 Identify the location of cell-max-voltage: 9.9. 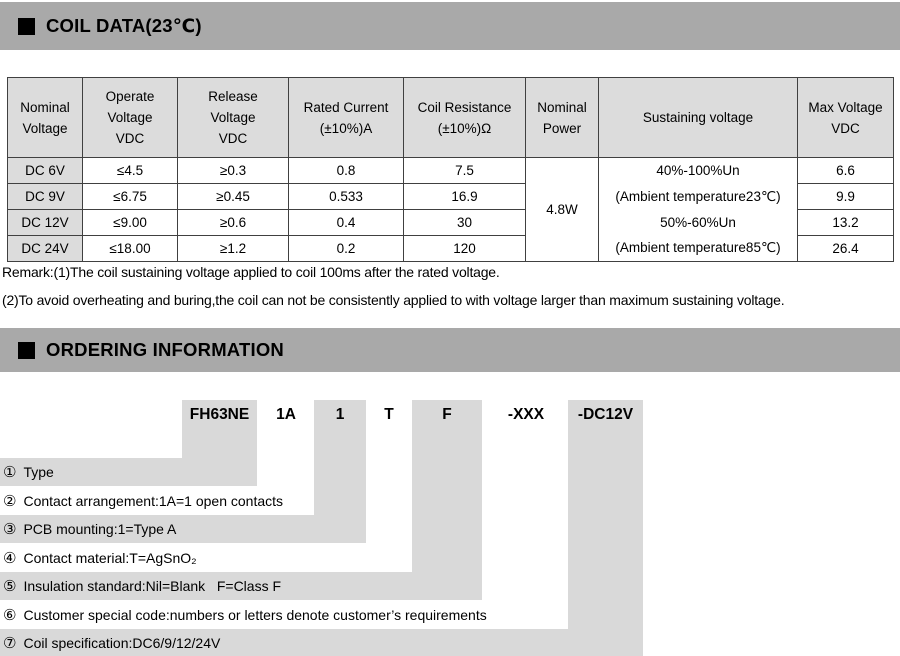
(845, 197).